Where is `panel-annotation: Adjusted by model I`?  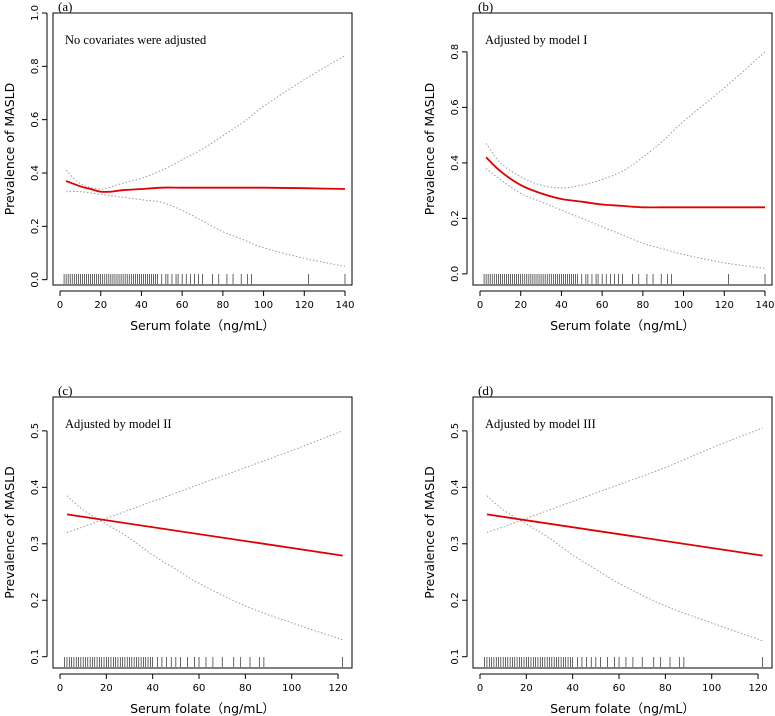
panel-annotation: Adjusted by model I is located at coordinates (536, 40).